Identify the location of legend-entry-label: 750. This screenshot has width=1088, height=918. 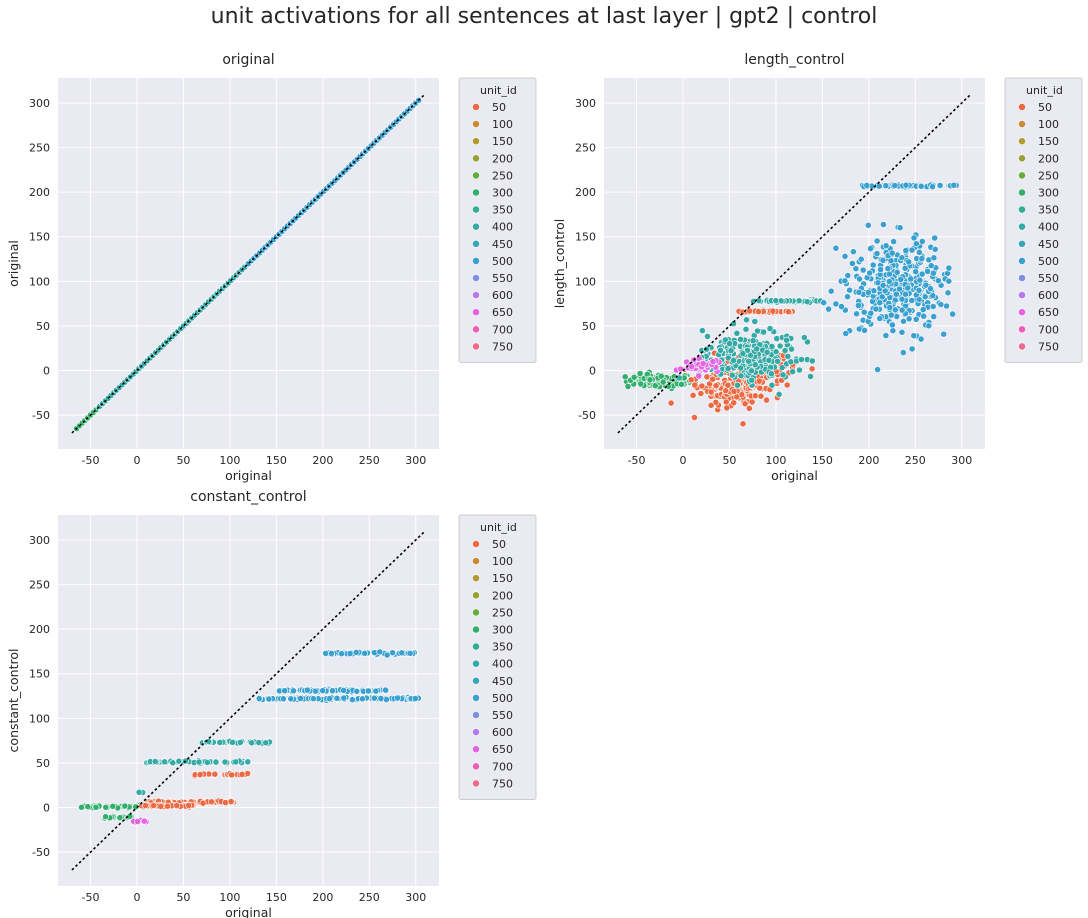
(1048, 346).